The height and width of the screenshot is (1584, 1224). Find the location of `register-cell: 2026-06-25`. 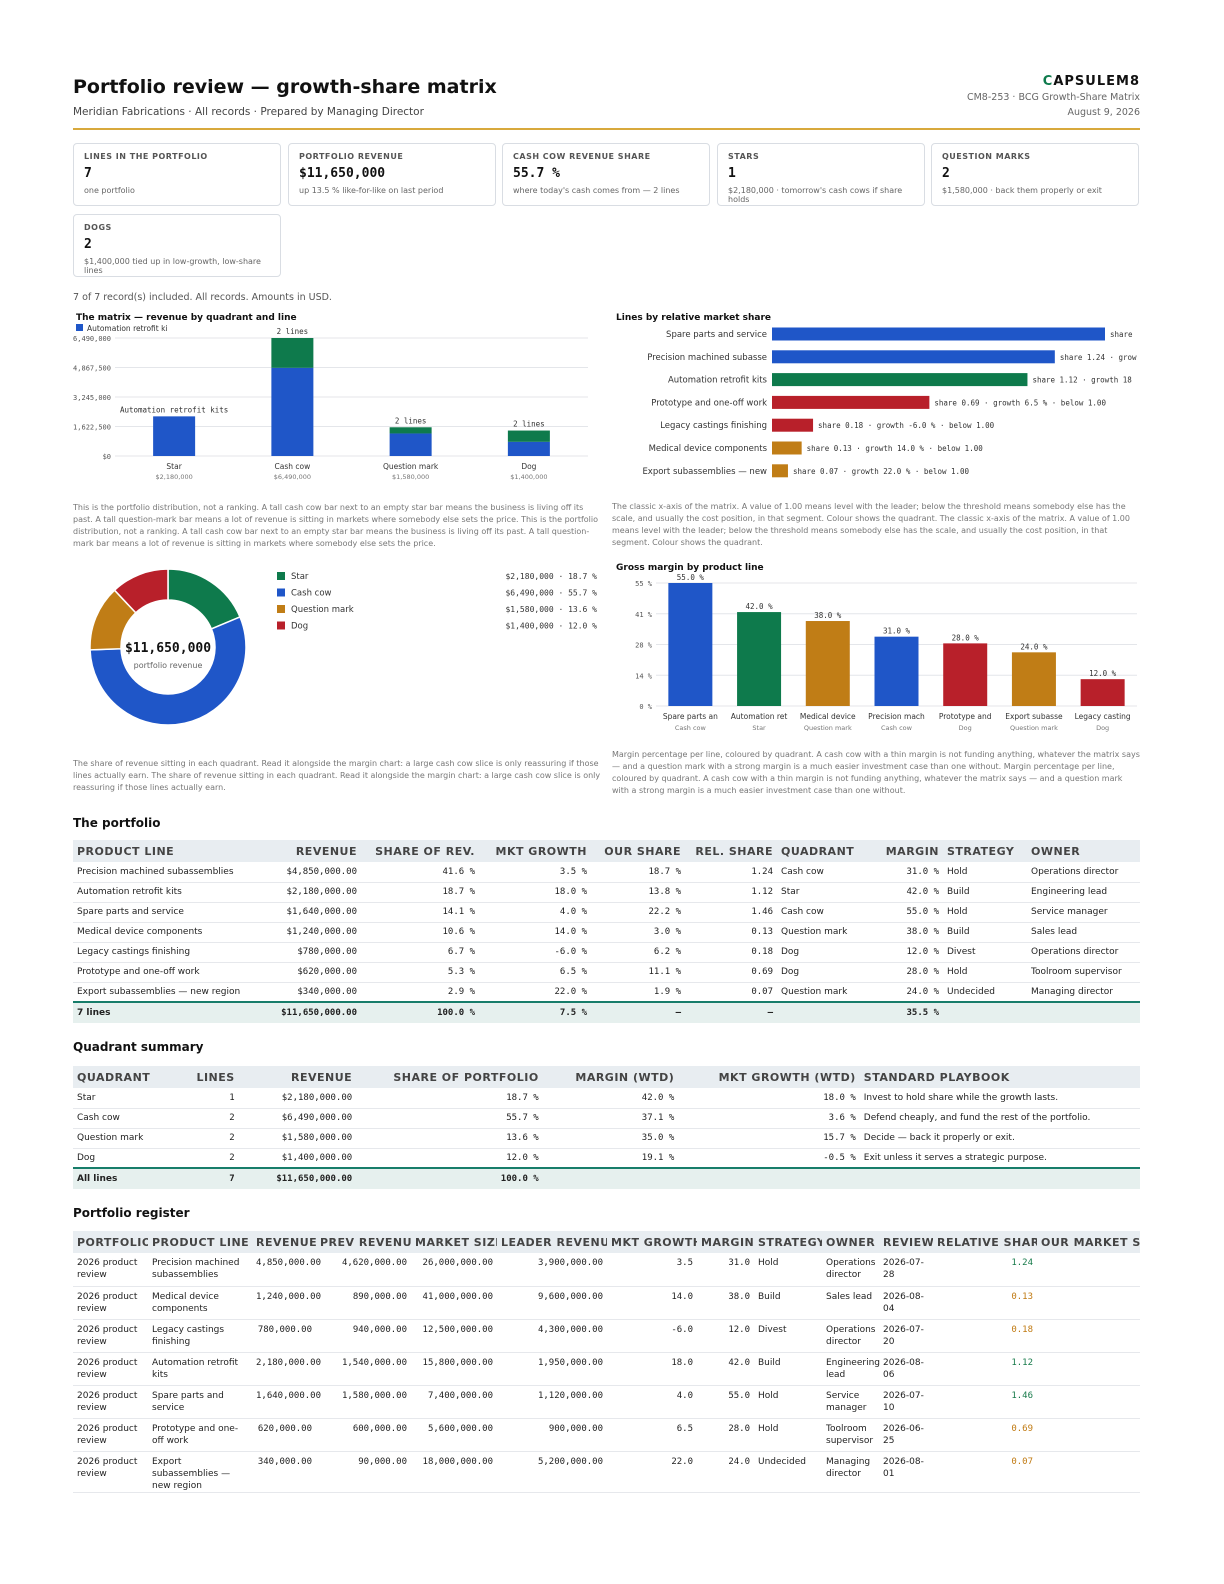

register-cell: 2026-06-25 is located at coordinates (906, 1435).